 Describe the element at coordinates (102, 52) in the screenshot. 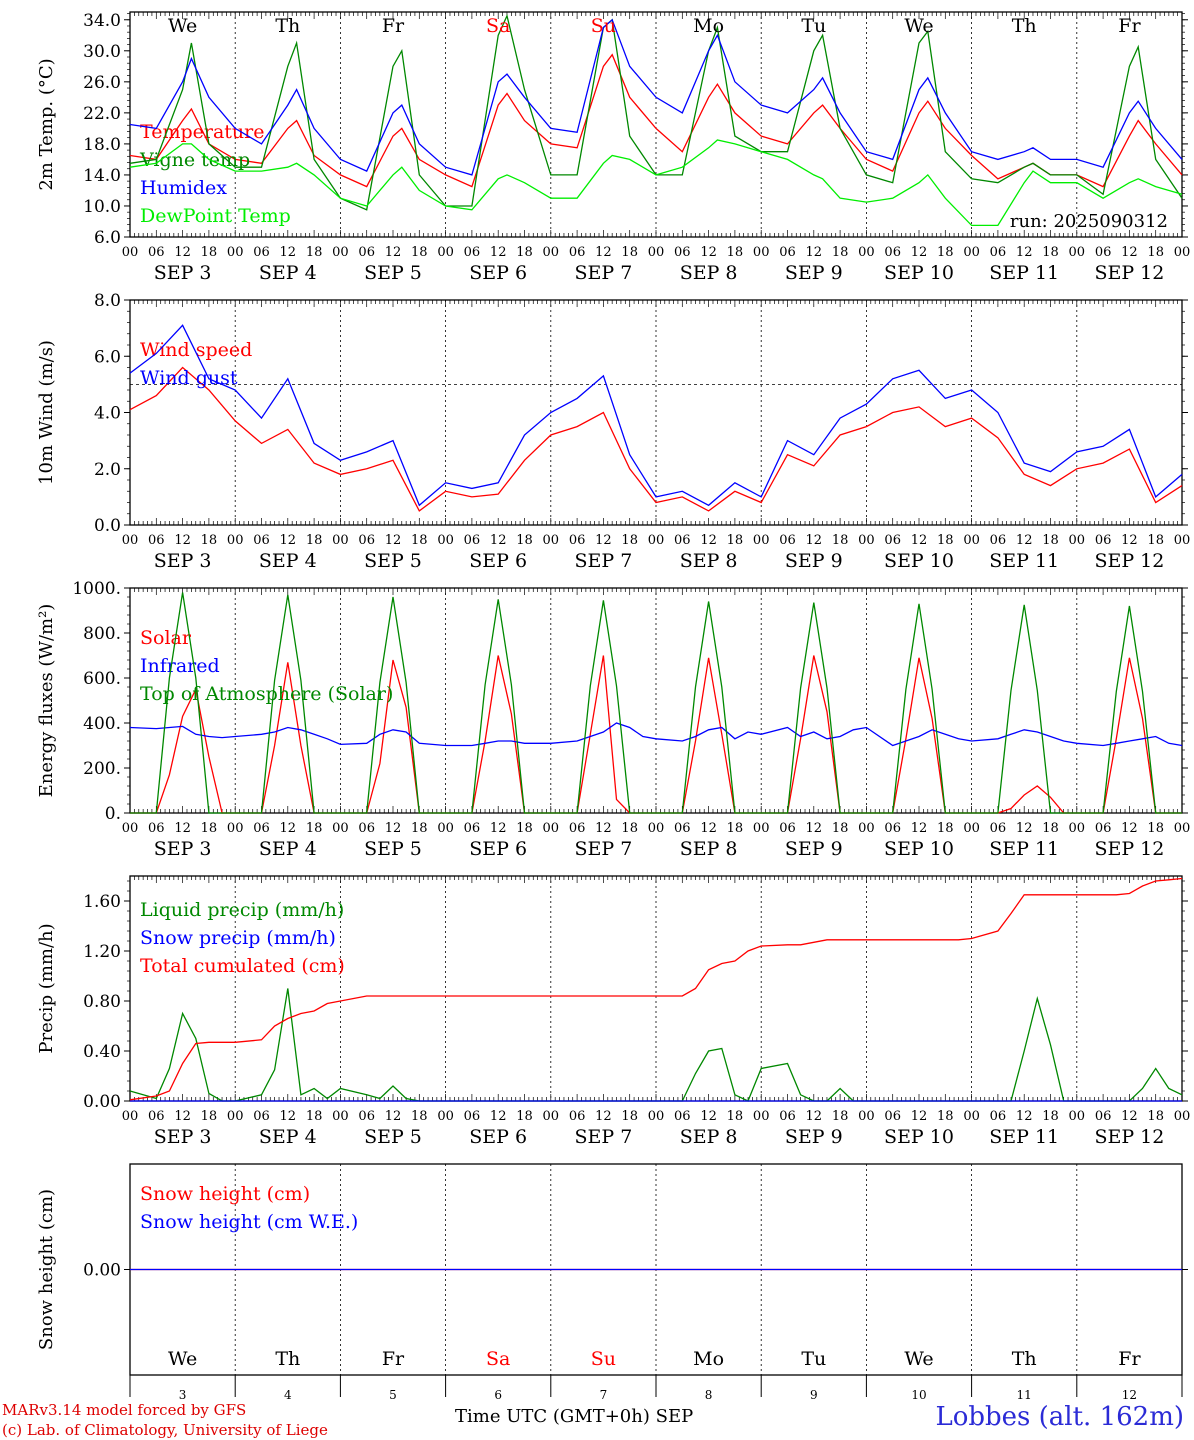

I see `panel-1-y-tick-label: 30.0` at that location.